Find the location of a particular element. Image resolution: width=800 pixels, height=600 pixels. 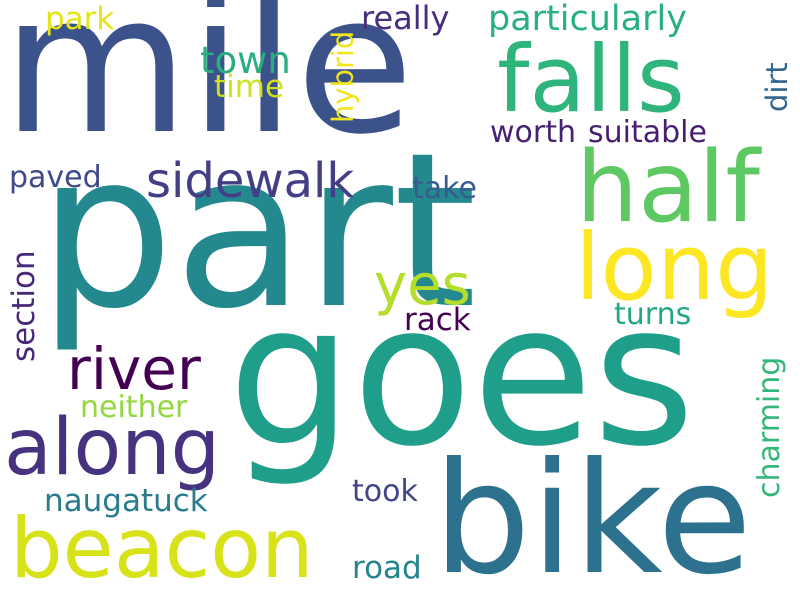

word-sidewalk: sidewalk is located at coordinates (250, 181).